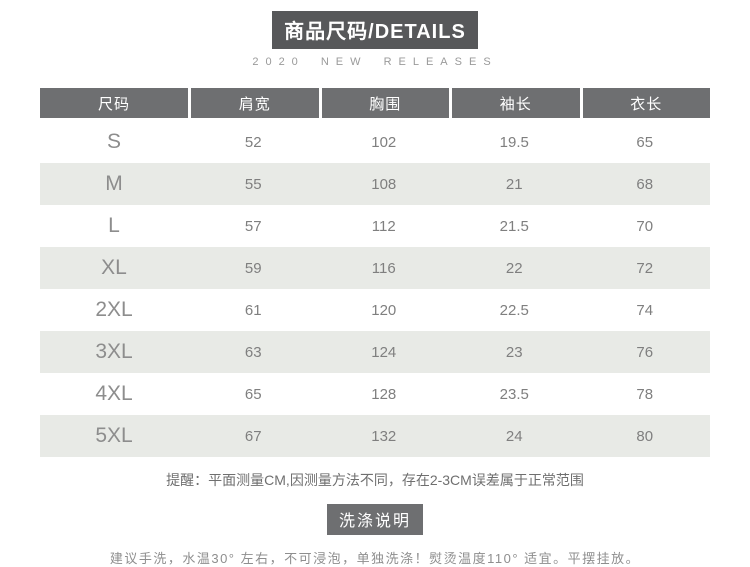 This screenshot has width=750, height=567. I want to click on chest-value: 112, so click(383, 226).